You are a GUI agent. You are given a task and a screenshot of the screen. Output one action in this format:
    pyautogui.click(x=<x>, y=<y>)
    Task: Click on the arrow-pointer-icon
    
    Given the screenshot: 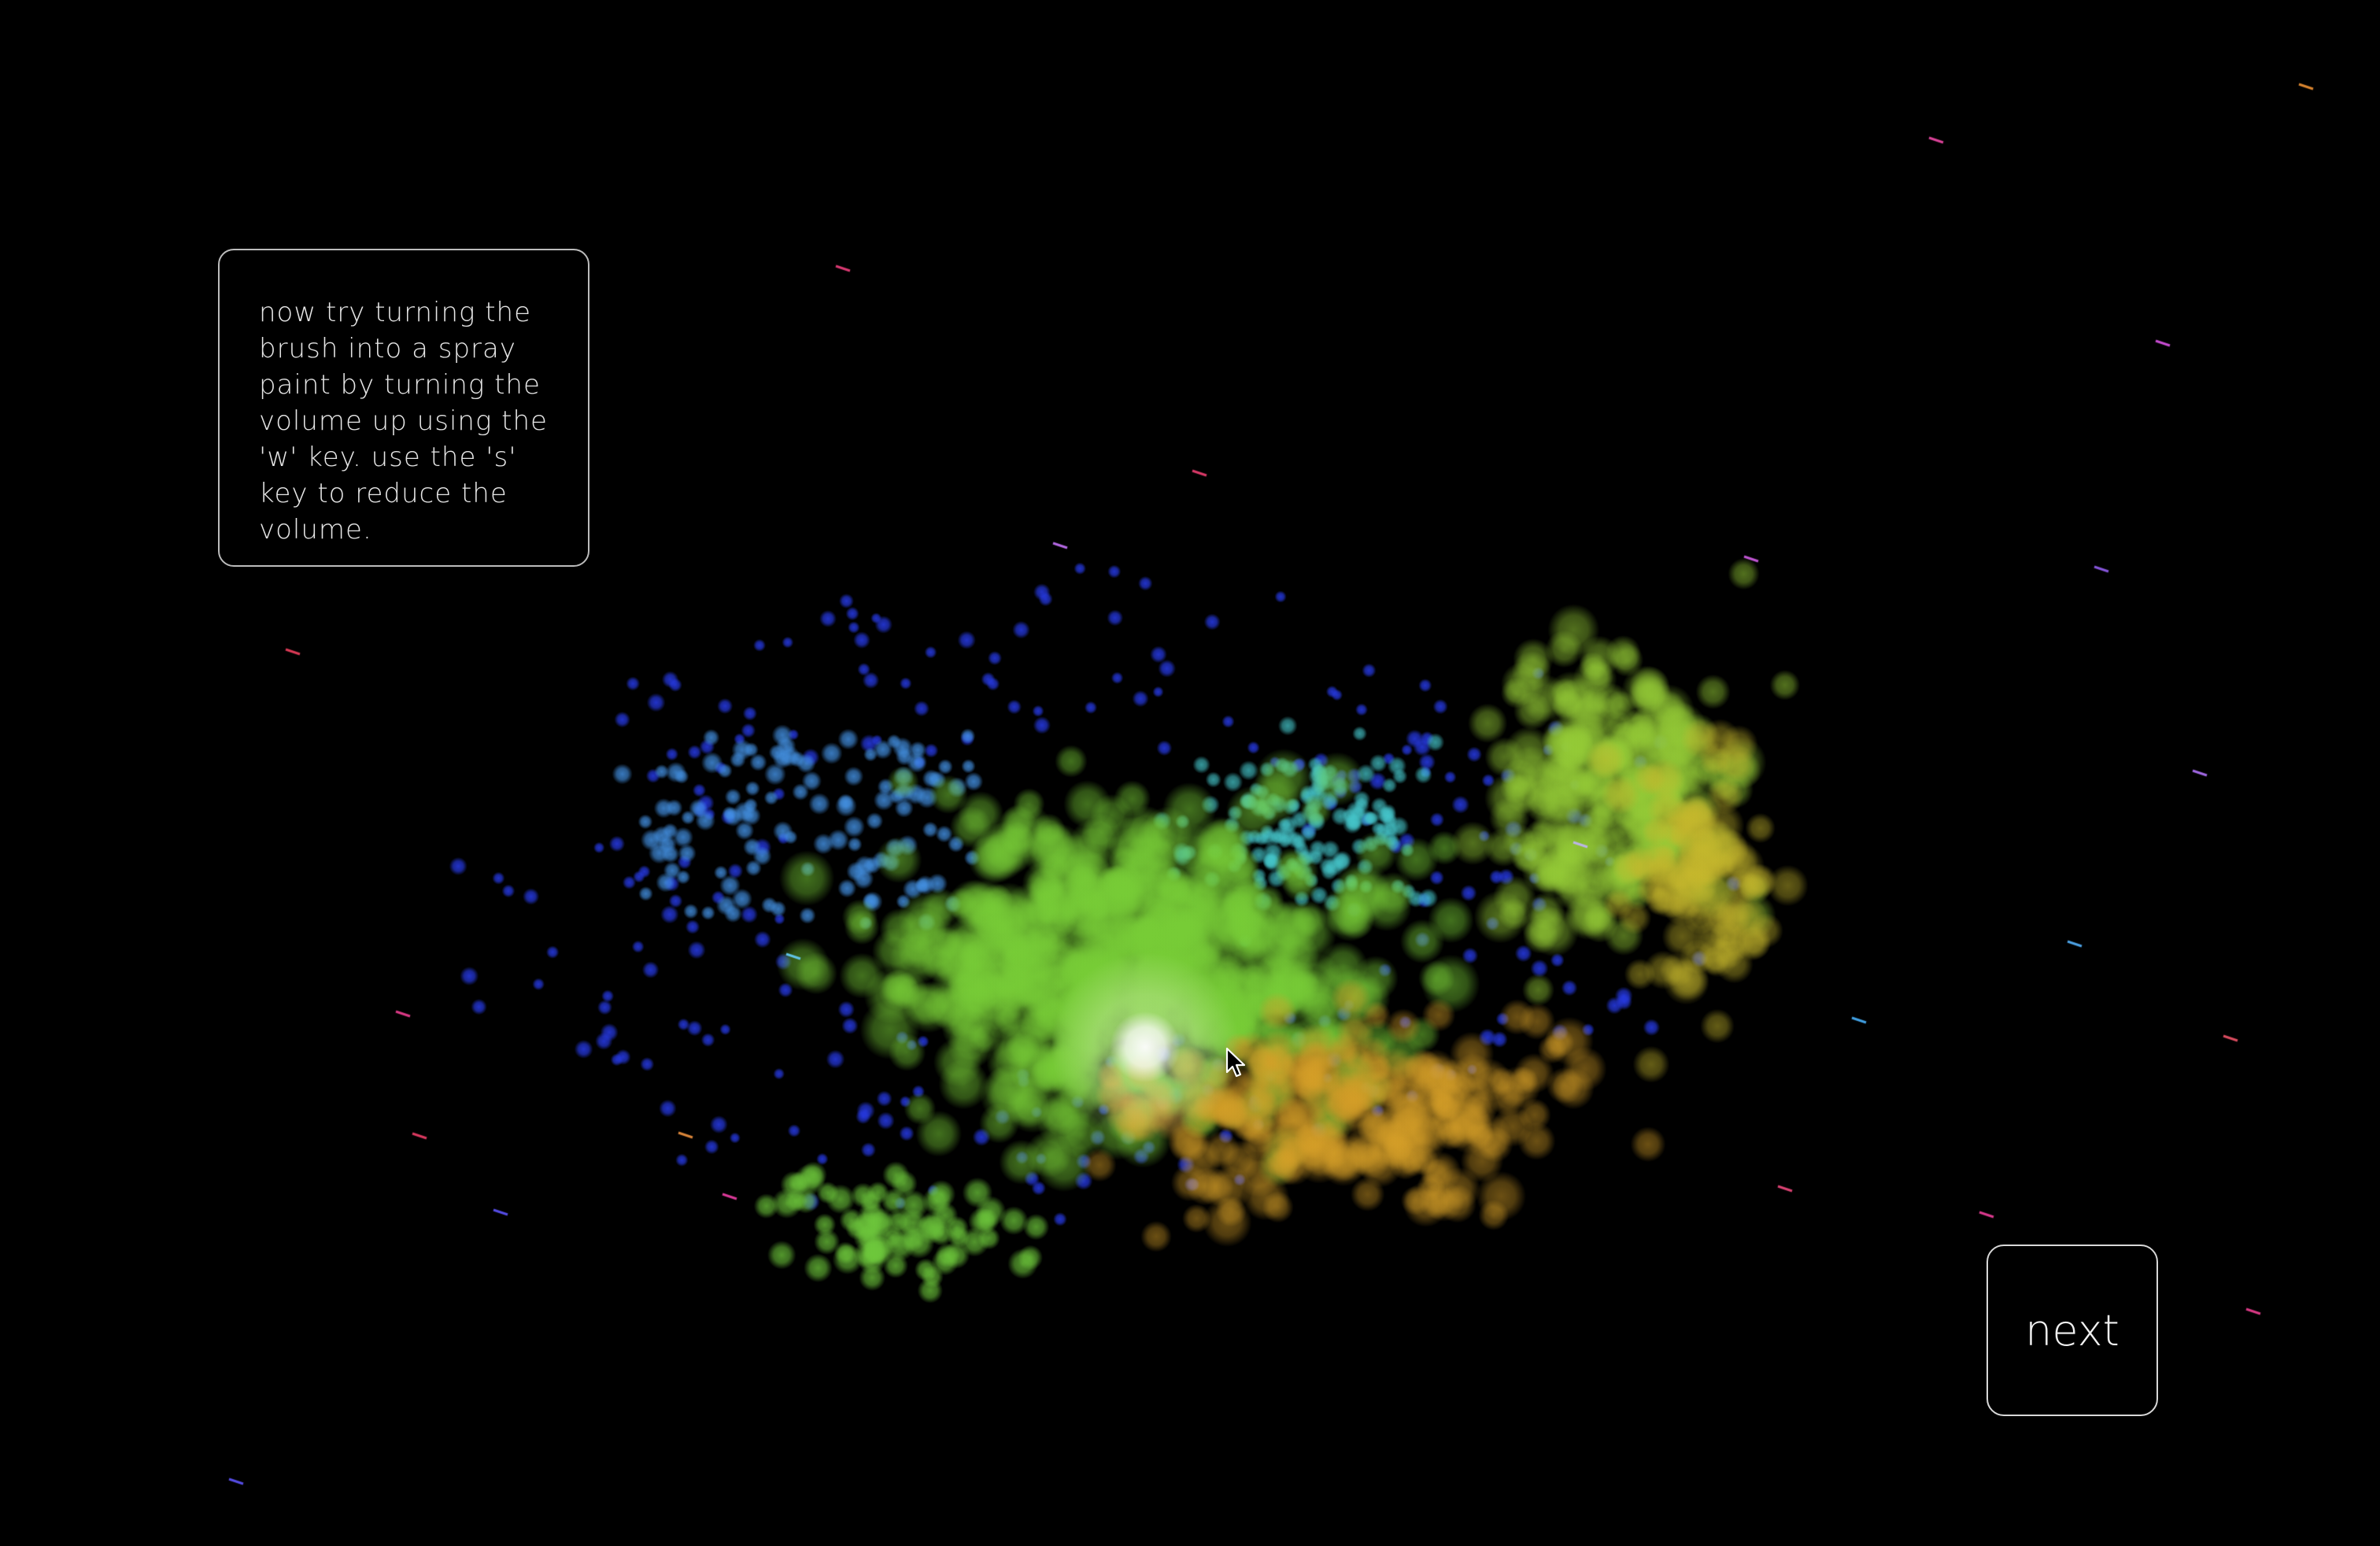 What is the action you would take?
    pyautogui.click(x=1235, y=1062)
    